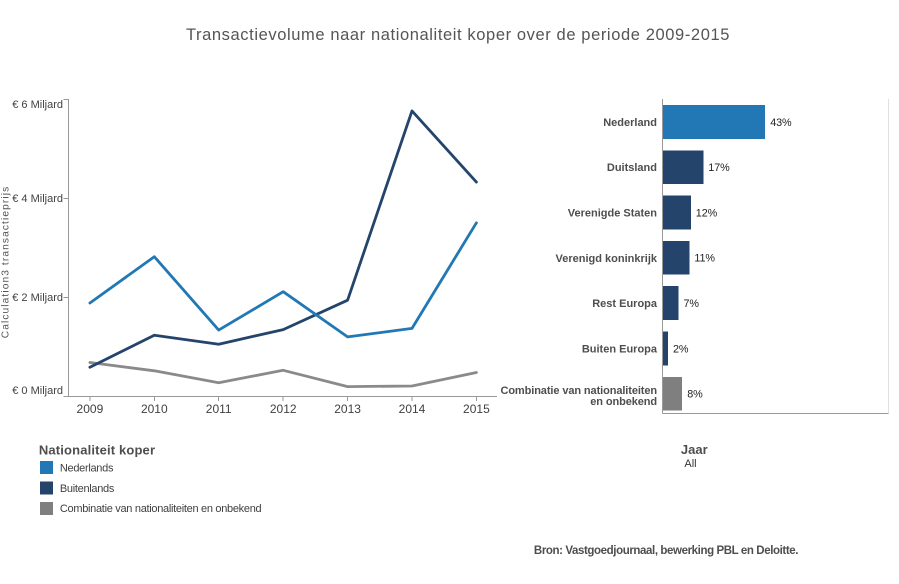  Describe the element at coordinates (90, 409) in the screenshot. I see `svg-text: 2009` at that location.